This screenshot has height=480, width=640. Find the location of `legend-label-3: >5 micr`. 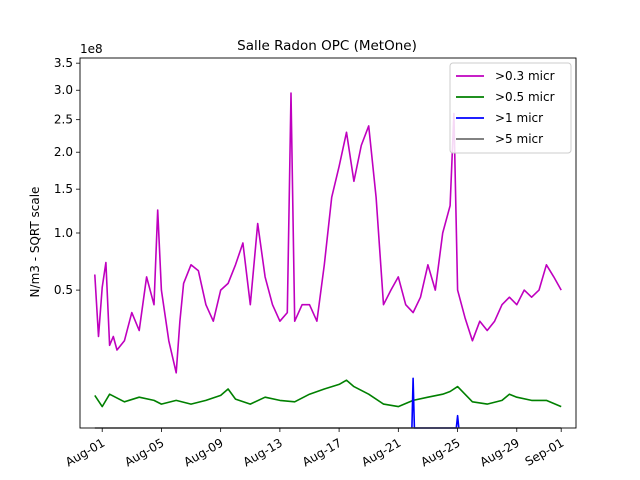

legend-label-3: >5 micr is located at coordinates (519, 139).